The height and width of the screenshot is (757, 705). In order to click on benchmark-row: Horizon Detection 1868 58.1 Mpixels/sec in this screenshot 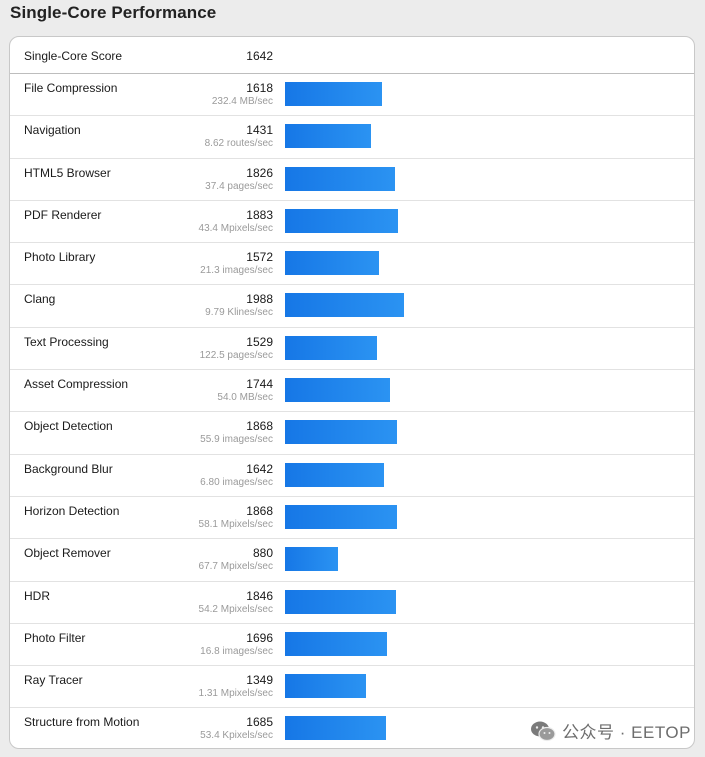, I will do `click(352, 518)`.